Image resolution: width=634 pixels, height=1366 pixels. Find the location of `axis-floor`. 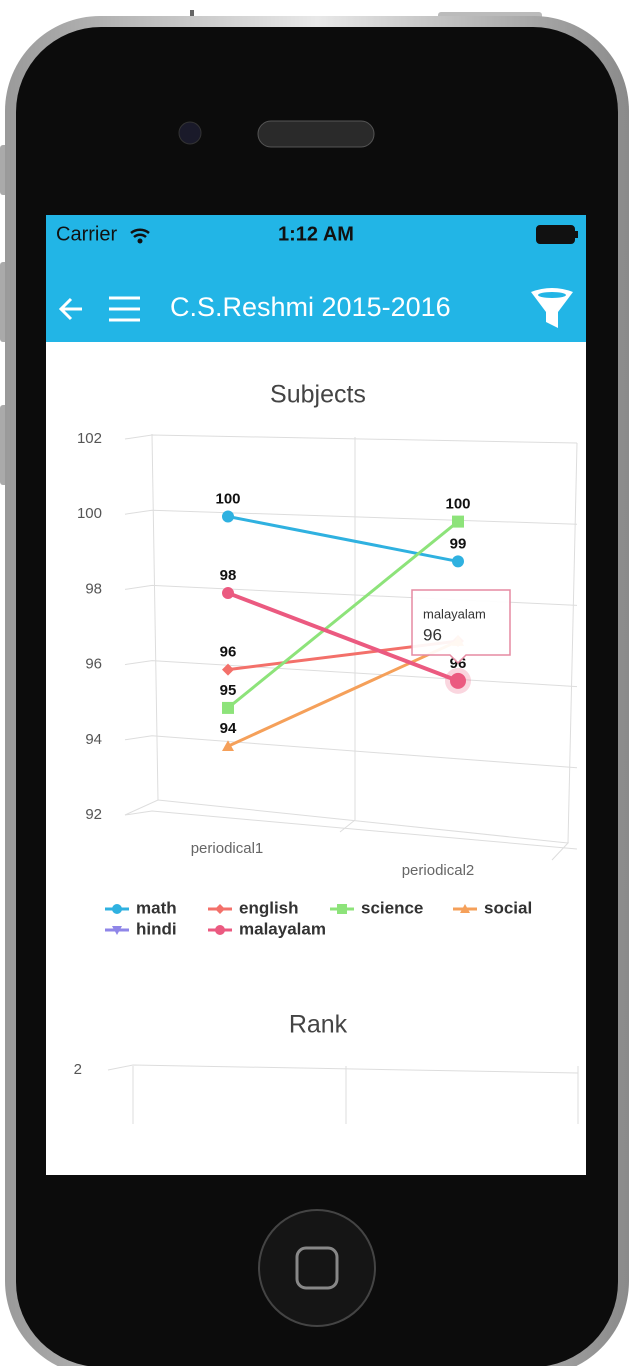

axis-floor is located at coordinates (347, 830).